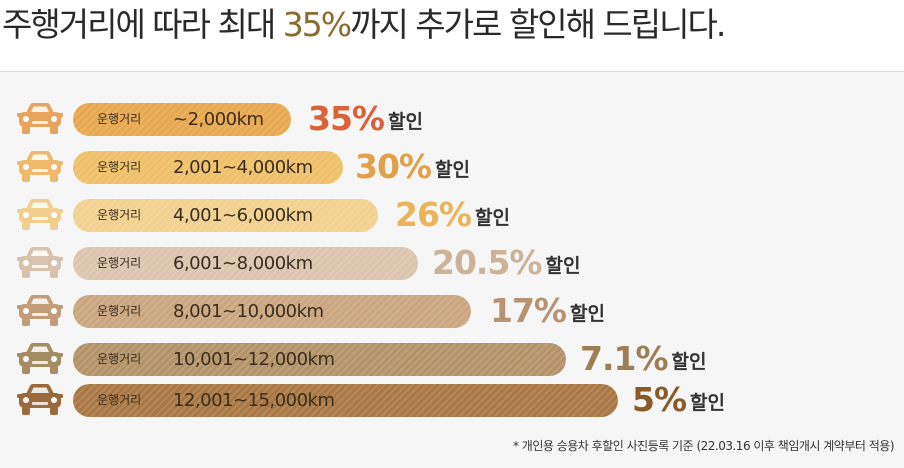 This screenshot has height=468, width=904. I want to click on mileage-bar: 운행거리 6,001~8,000km, so click(245, 263).